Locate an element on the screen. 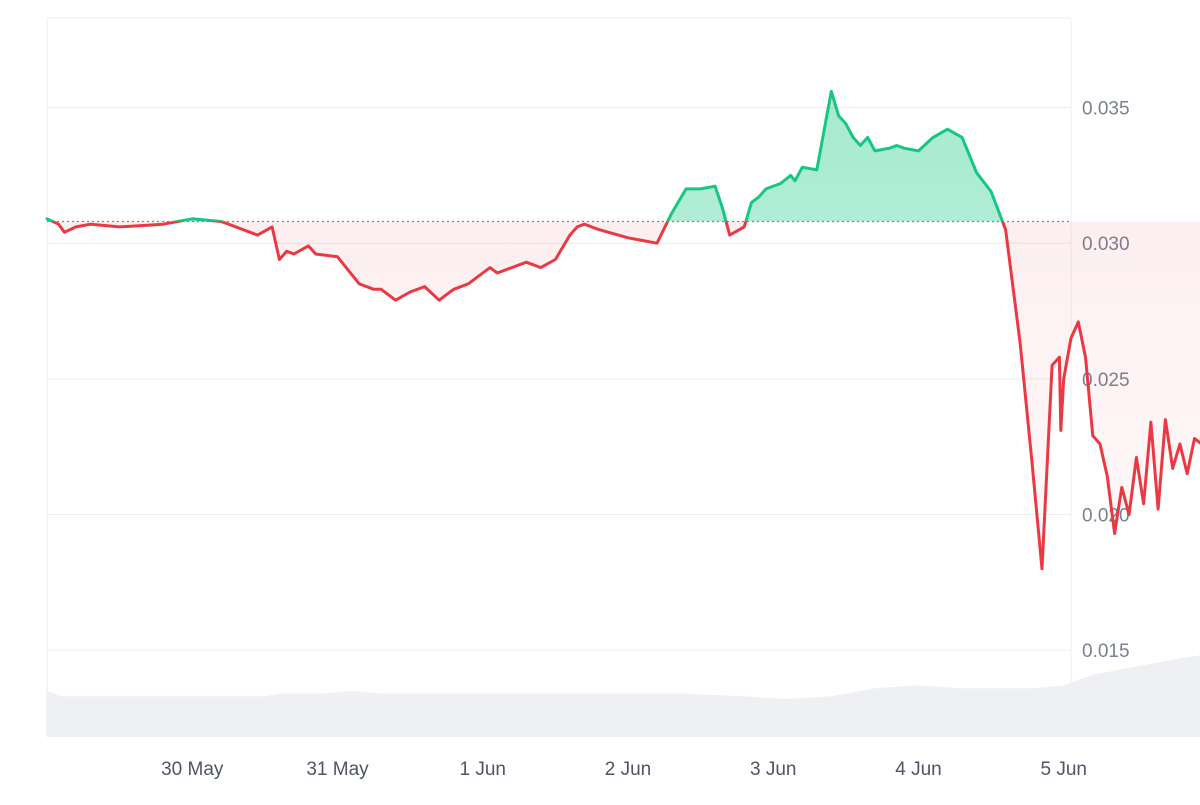 The image size is (1200, 805). price-line-up is located at coordinates (525, 155).